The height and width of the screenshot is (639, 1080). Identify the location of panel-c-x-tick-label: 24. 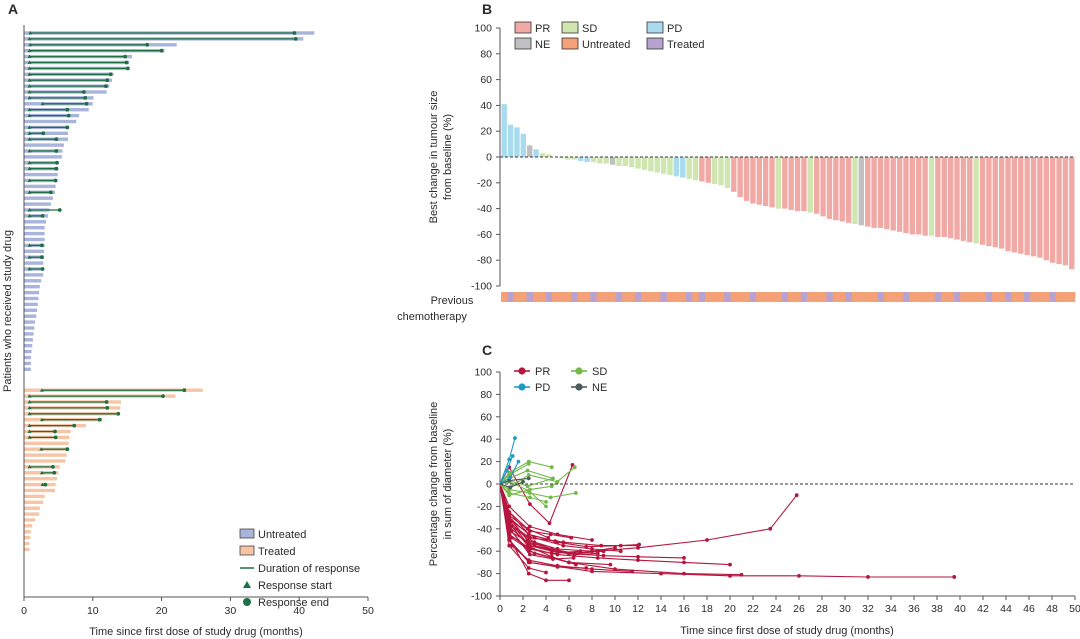
(776, 609).